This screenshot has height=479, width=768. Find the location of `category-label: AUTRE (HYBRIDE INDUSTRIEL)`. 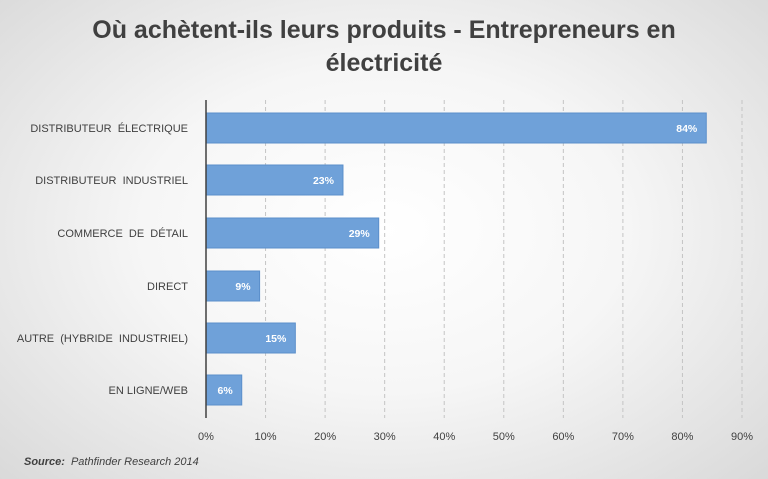

category-label: AUTRE (HYBRIDE INDUSTRIEL) is located at coordinates (102, 339).